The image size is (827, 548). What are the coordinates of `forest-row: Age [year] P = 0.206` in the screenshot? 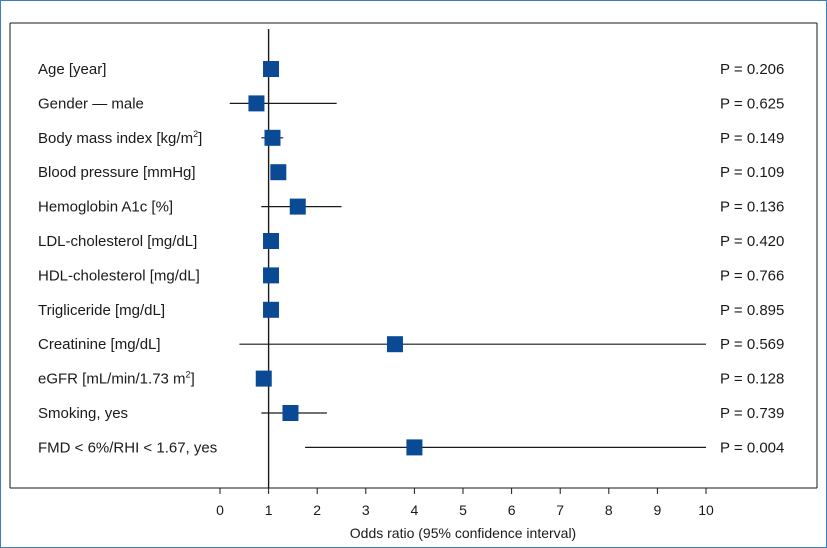 It's located at (411, 69).